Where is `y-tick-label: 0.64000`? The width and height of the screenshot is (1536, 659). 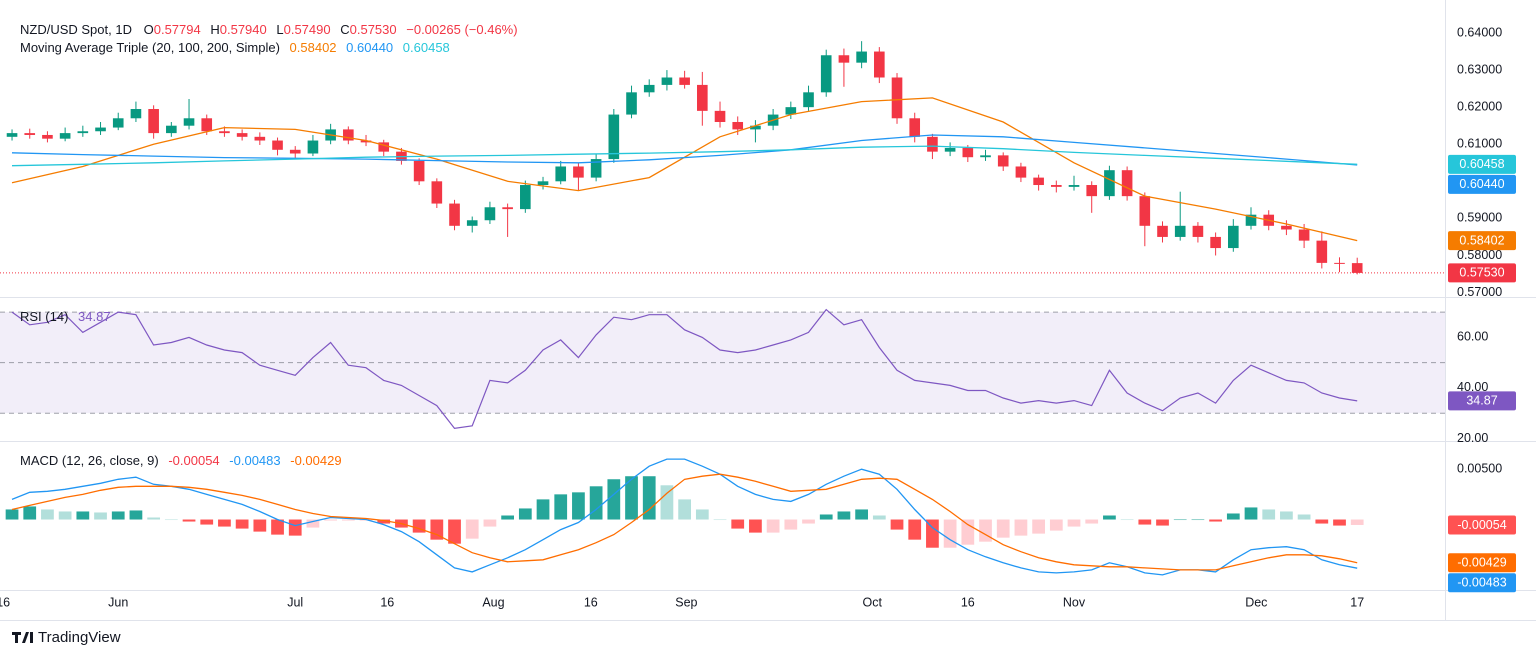 y-tick-label: 0.64000 is located at coordinates (1479, 32).